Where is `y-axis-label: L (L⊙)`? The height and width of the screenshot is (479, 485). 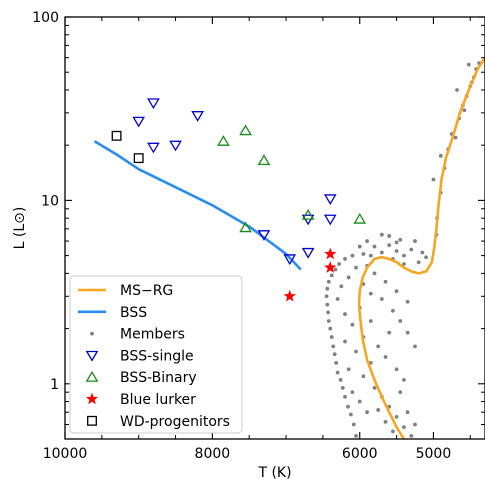
y-axis-label: L (L⊙) is located at coordinates (20, 228).